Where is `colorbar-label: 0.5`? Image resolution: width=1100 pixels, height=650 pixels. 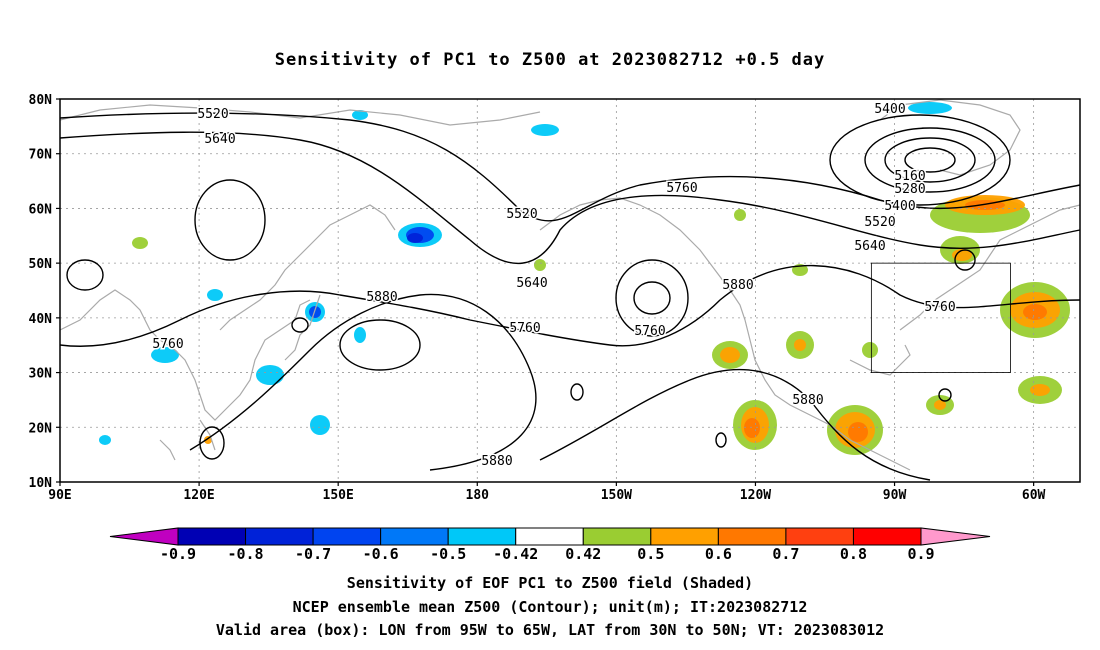 colorbar-label: 0.5 is located at coordinates (650, 554).